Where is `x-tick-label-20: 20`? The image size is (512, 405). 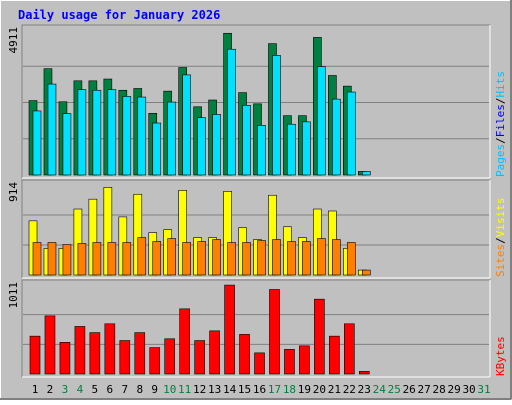 x-tick-label-20: 20 is located at coordinates (319, 389).